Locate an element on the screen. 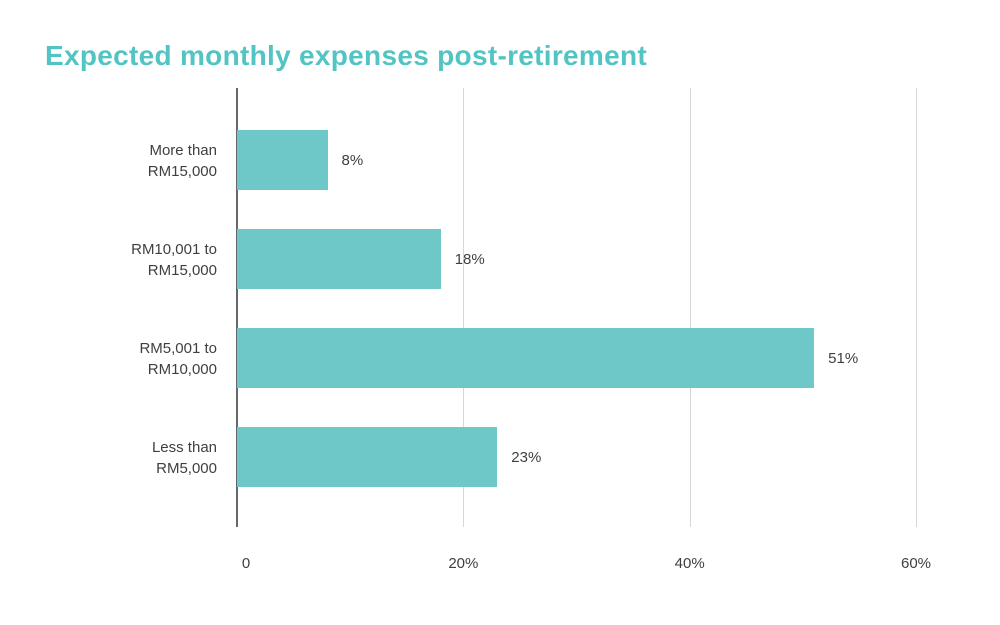 Image resolution: width=1000 pixels, height=625 pixels. category-label-line: More than is located at coordinates (183, 150).